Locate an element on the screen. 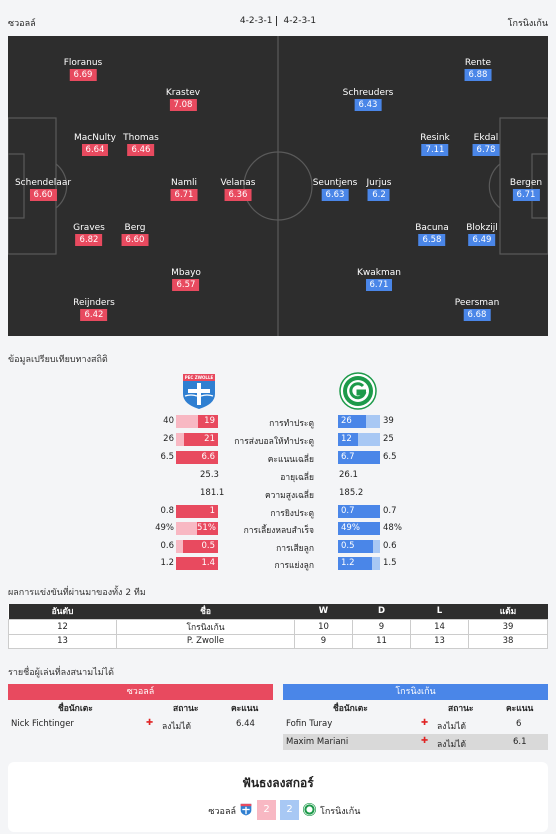 The height and width of the screenshot is (834, 556). home-player: Berg 6.60 is located at coordinates (135, 234).